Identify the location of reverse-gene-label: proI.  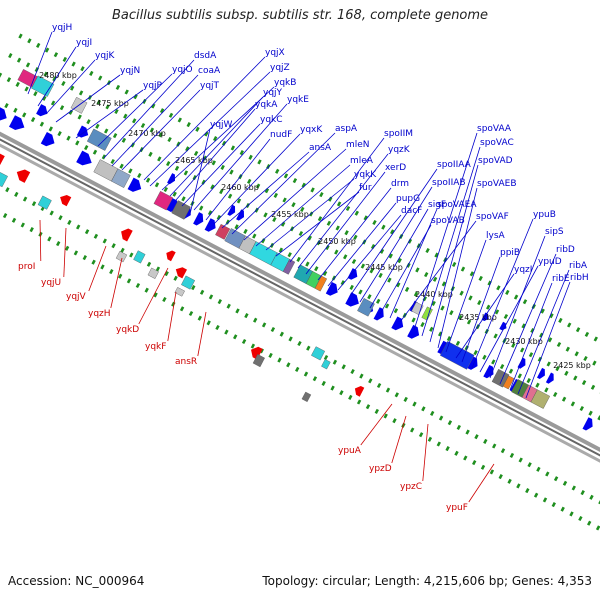
(26, 267).